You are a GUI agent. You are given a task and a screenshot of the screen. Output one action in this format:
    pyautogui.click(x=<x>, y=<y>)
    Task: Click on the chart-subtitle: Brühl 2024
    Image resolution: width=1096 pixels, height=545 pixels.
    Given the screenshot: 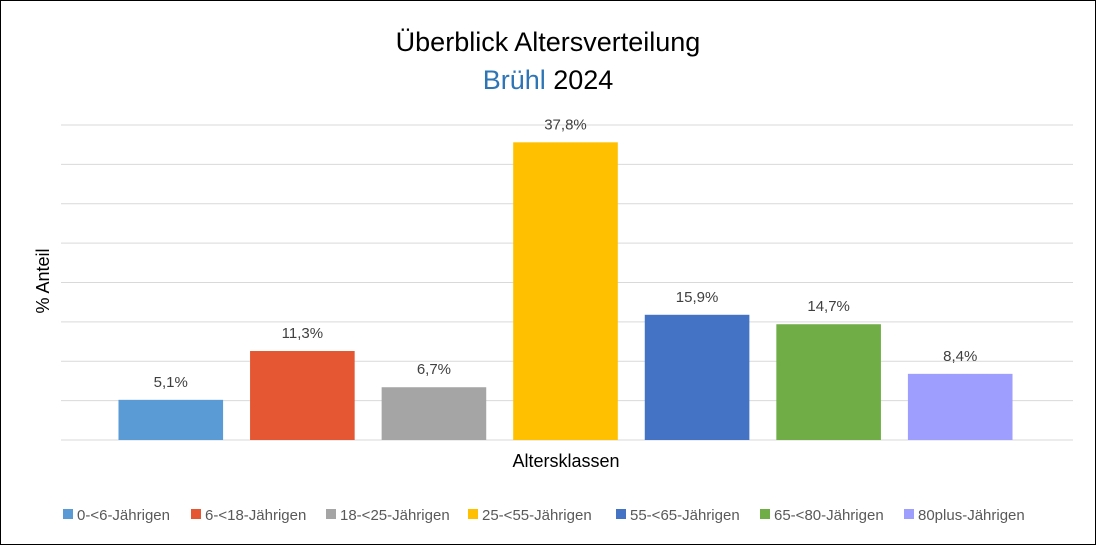 What is the action you would take?
    pyautogui.click(x=548, y=80)
    